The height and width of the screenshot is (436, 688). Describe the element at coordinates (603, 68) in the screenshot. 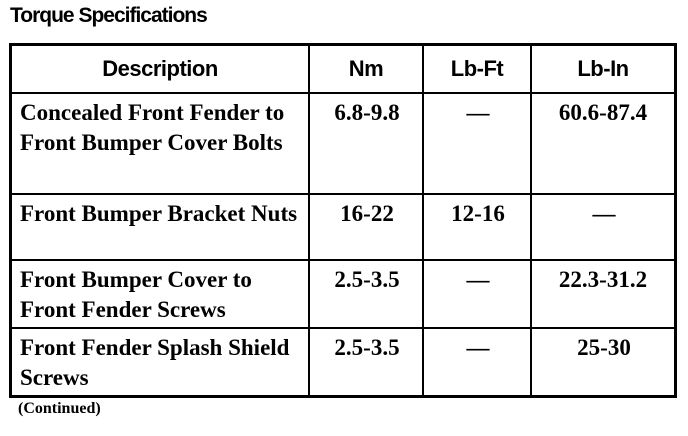

I see `header-lb-in: Lb-In` at that location.